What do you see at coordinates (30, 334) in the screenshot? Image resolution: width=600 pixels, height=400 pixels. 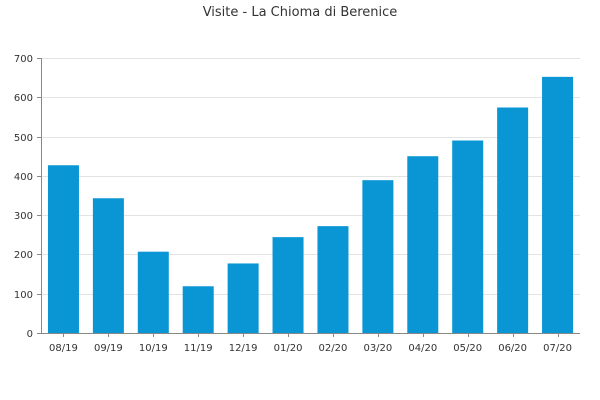 I see `y-tick-label: 0` at bounding box center [30, 334].